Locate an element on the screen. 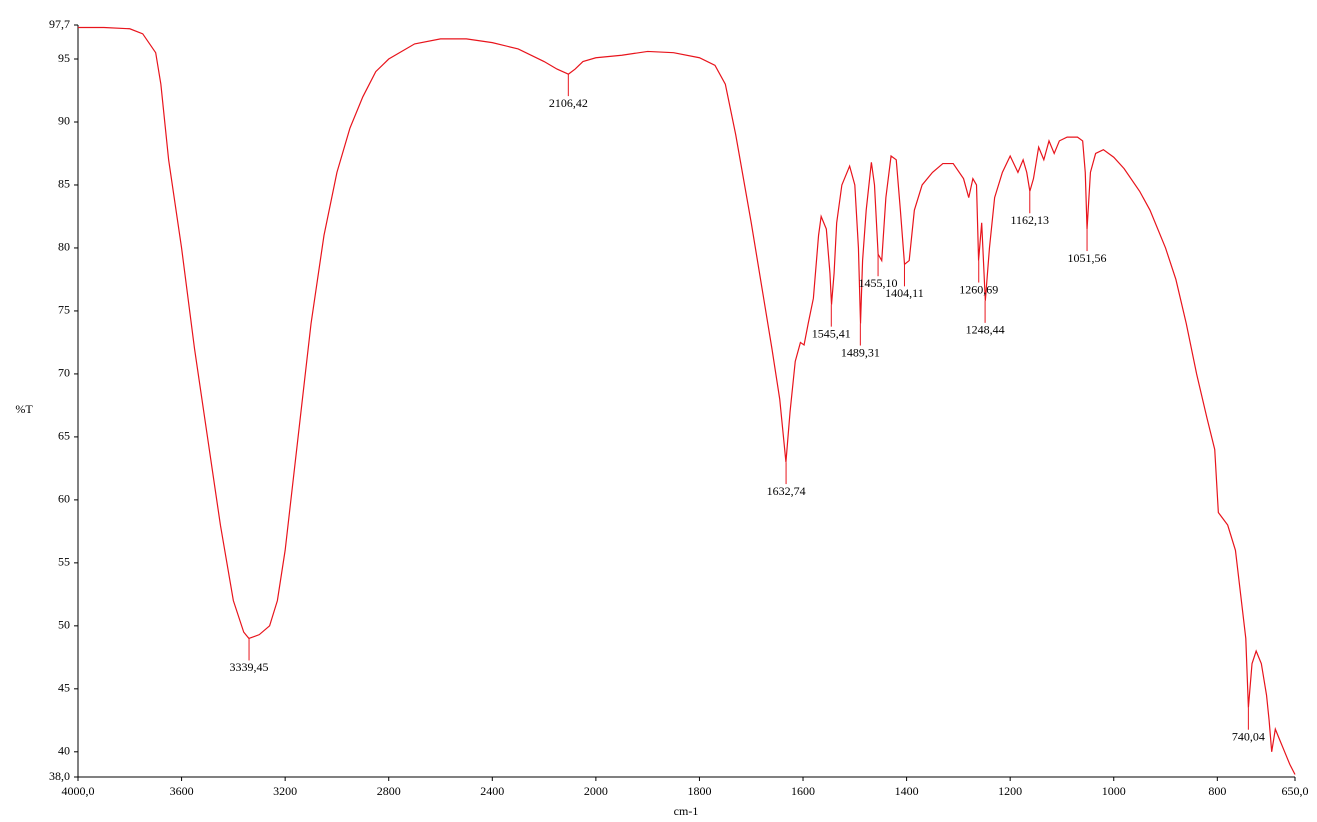 The height and width of the screenshot is (822, 1317). x-tick-label: 3600 is located at coordinates (182, 791).